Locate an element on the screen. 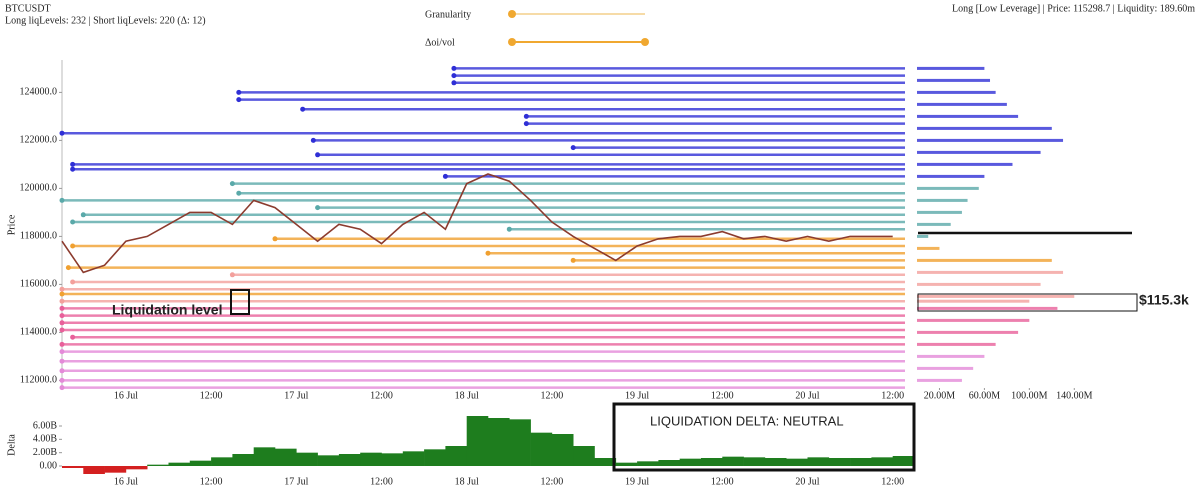  oi-vol-label: Δoi/vol is located at coordinates (440, 42).